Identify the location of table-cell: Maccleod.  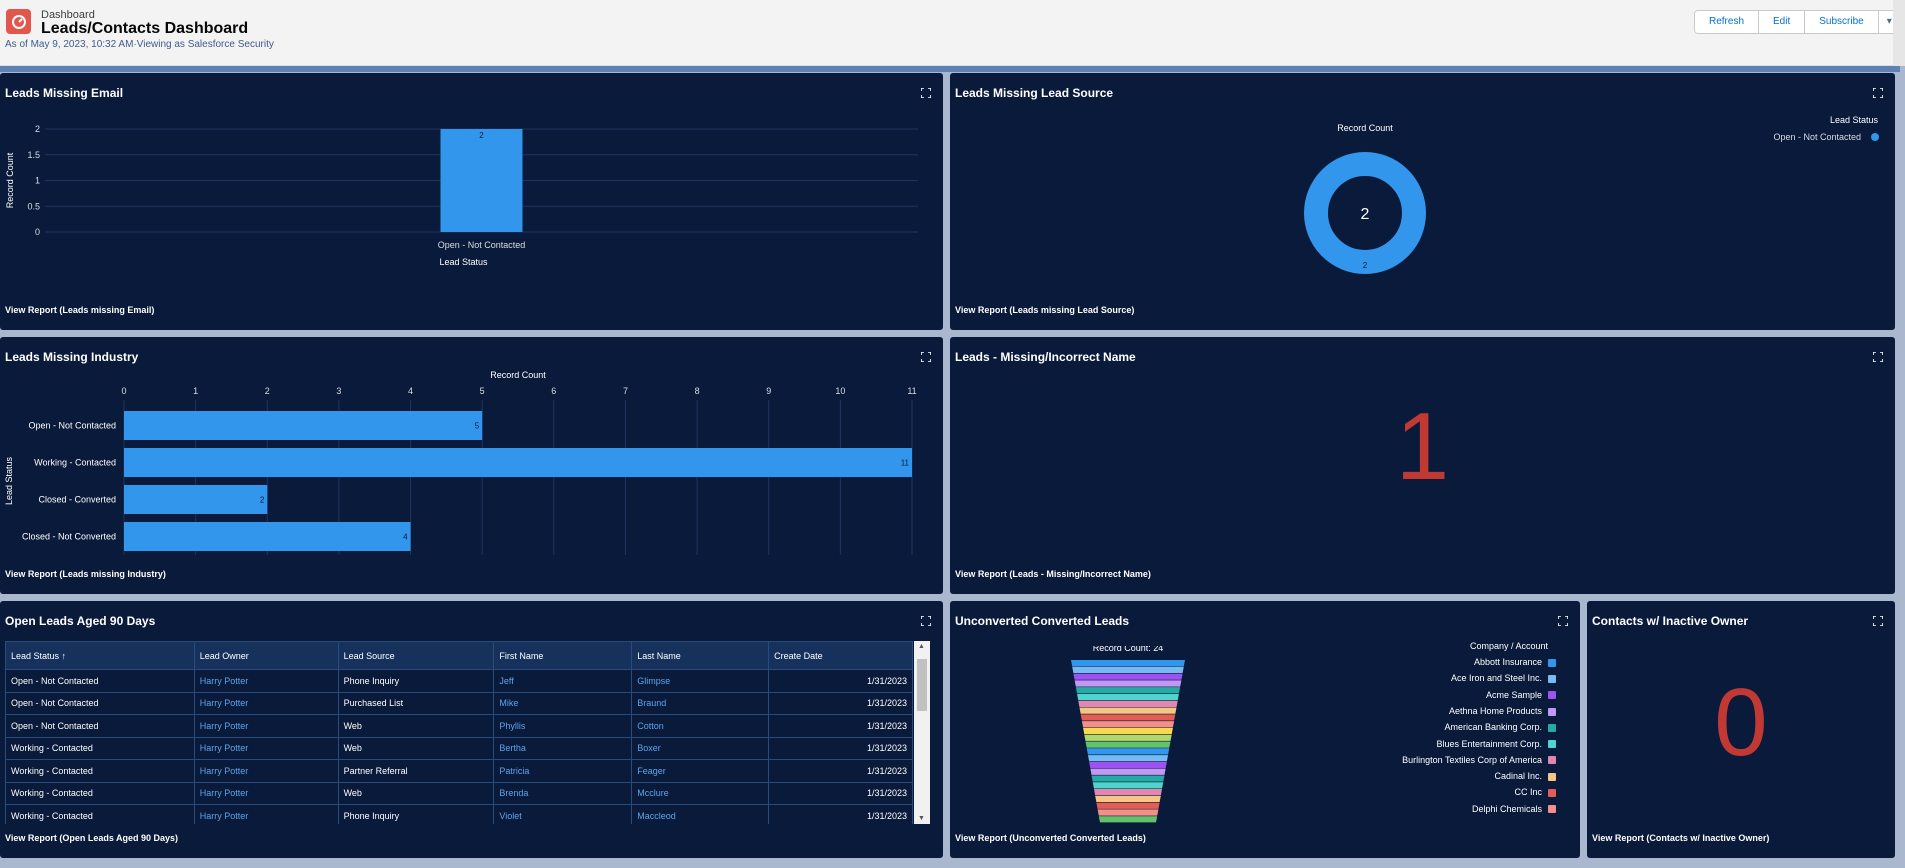
(700, 814).